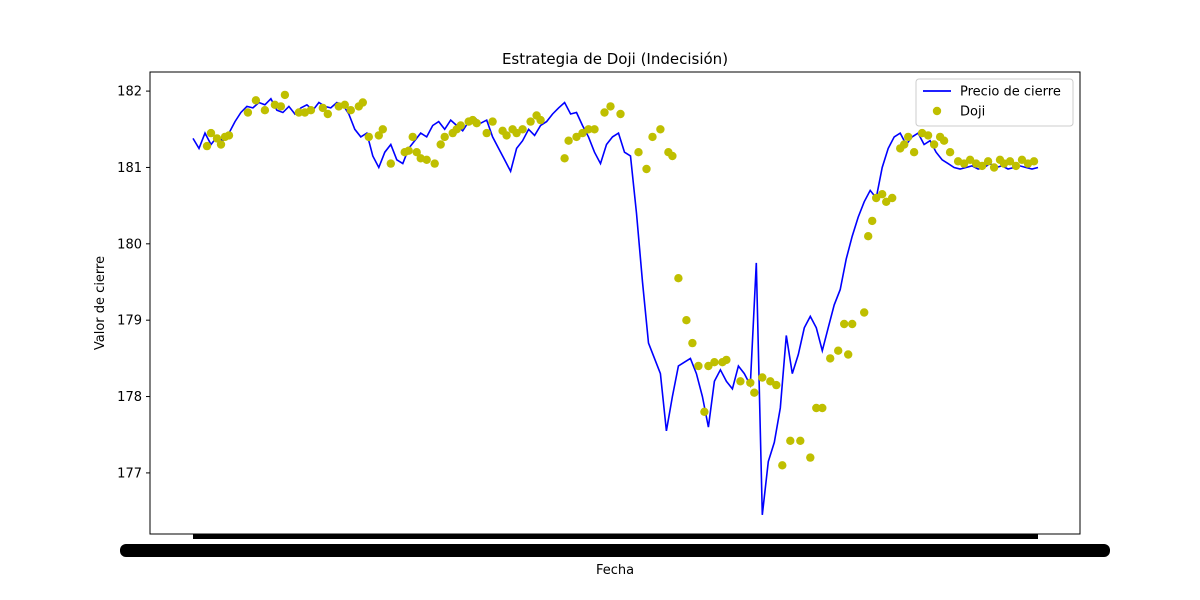 The image size is (1200, 600). What do you see at coordinates (129, 92) in the screenshot?
I see `y-tick-label: 182` at bounding box center [129, 92].